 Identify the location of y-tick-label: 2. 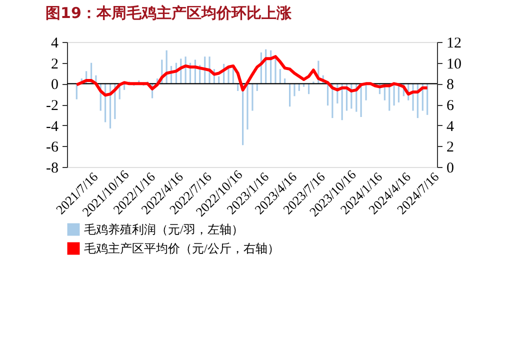
(54, 64).